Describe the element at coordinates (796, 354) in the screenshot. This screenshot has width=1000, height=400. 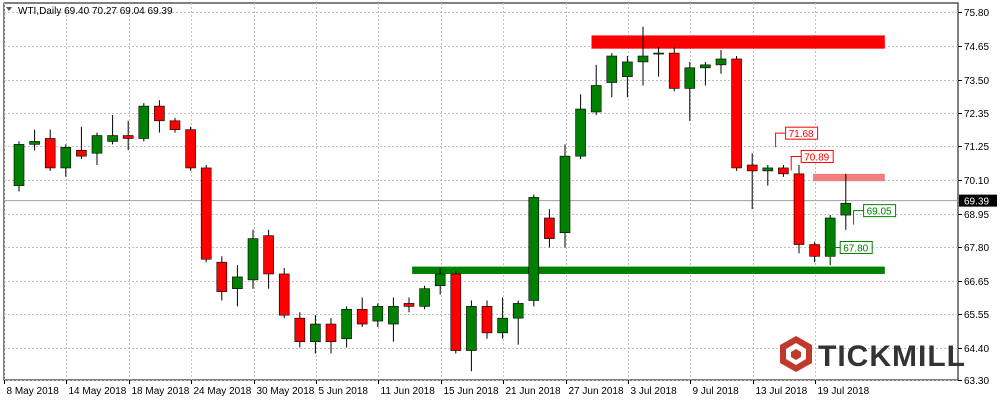
I see `tickmill-hexagon-icon` at that location.